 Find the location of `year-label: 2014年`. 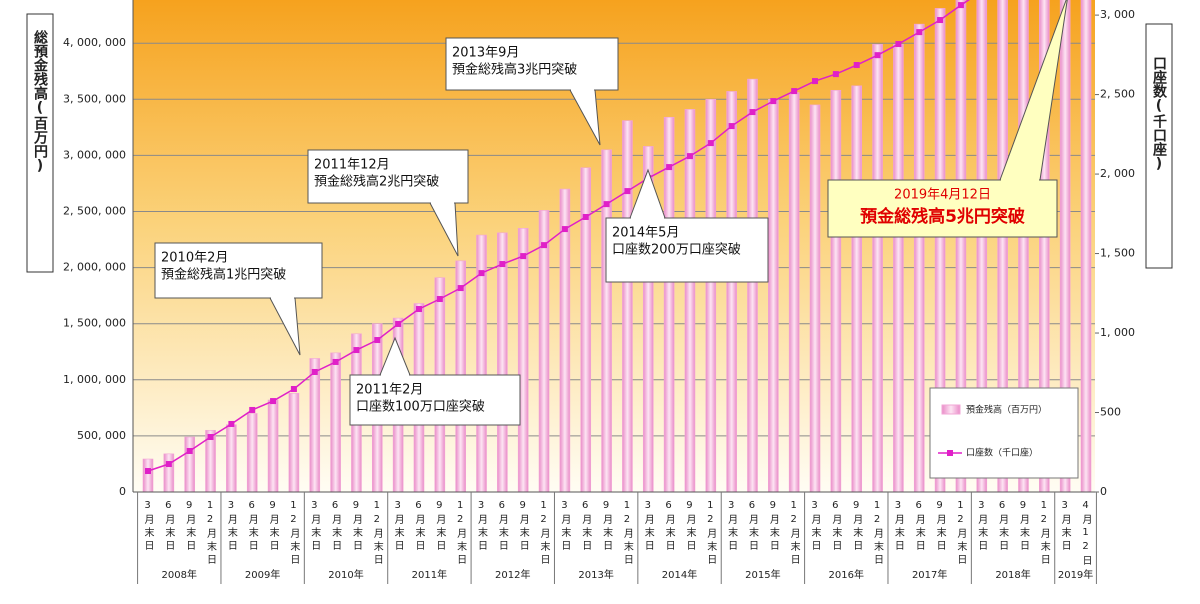

year-label: 2014年 is located at coordinates (679, 574).